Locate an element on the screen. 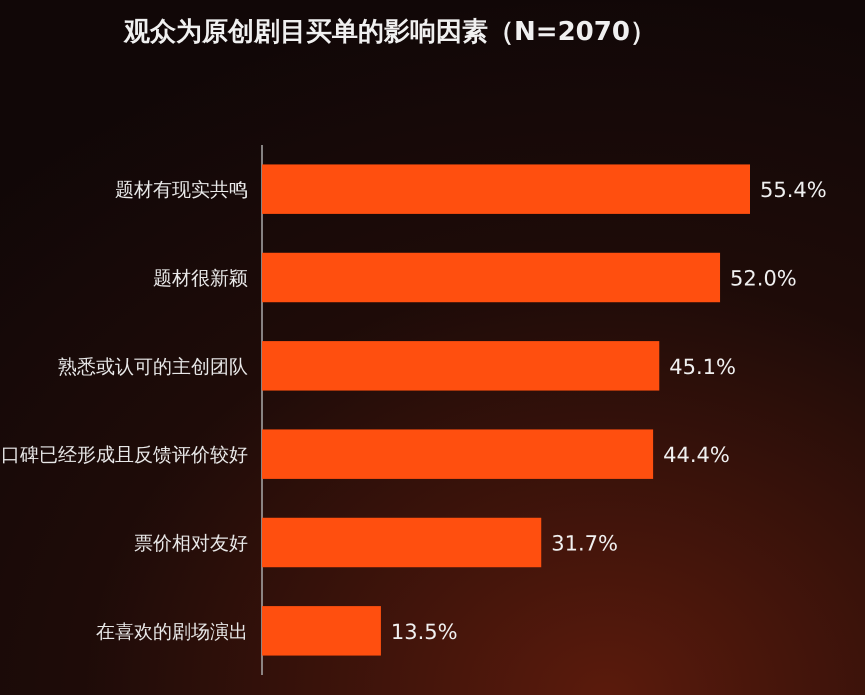 This screenshot has height=695, width=865. data-label: 44.4% is located at coordinates (696, 455).